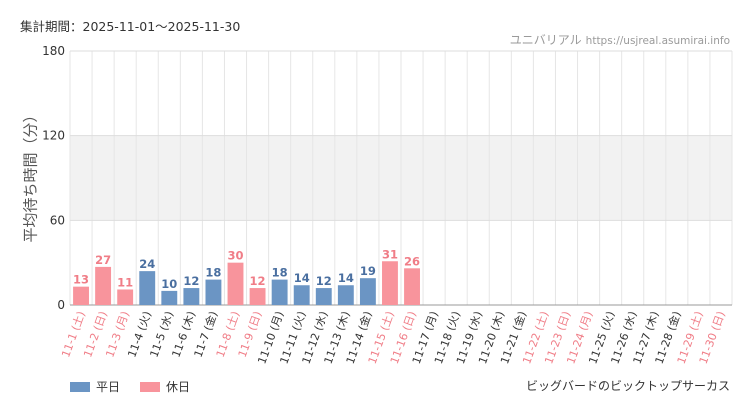  Describe the element at coordinates (108, 387) in the screenshot. I see `legend-label-weekday: 平日` at that location.